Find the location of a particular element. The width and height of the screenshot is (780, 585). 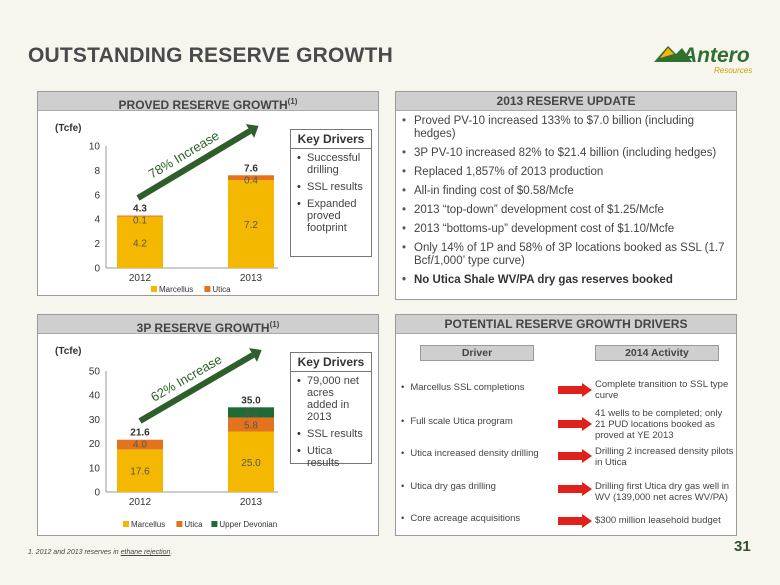

logo-sub: Resources is located at coordinates (733, 70).